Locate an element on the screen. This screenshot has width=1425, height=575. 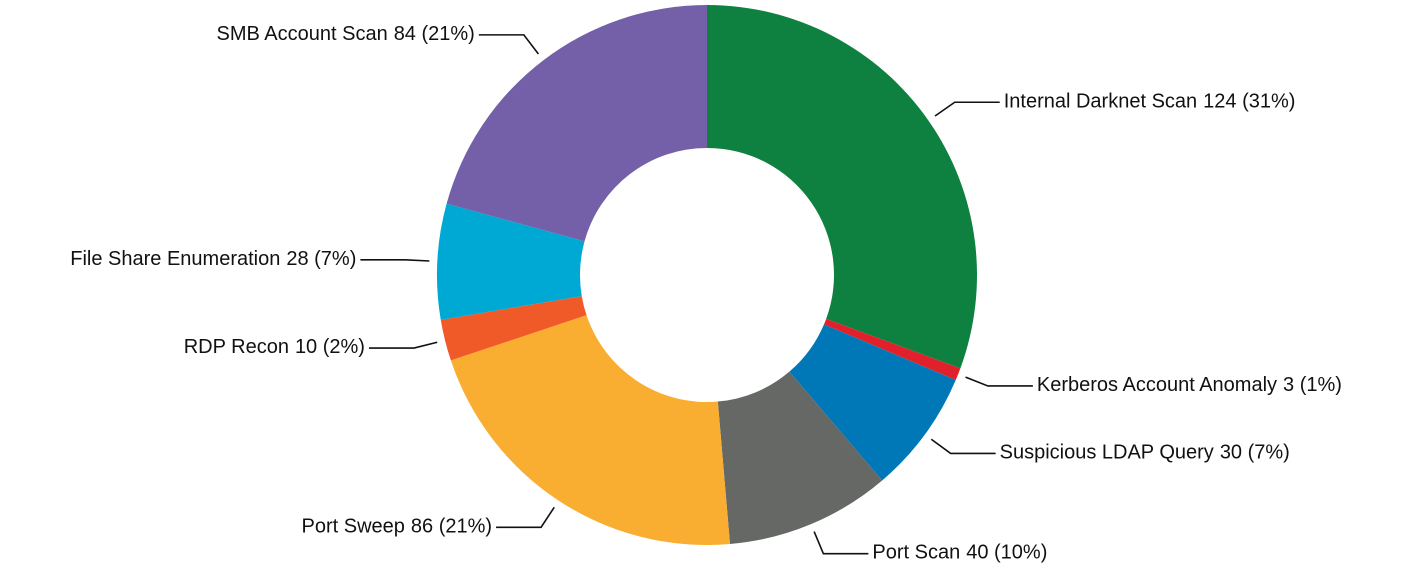
slice-label: Suspicious LDAP Query 30 (7%) is located at coordinates (1145, 453).